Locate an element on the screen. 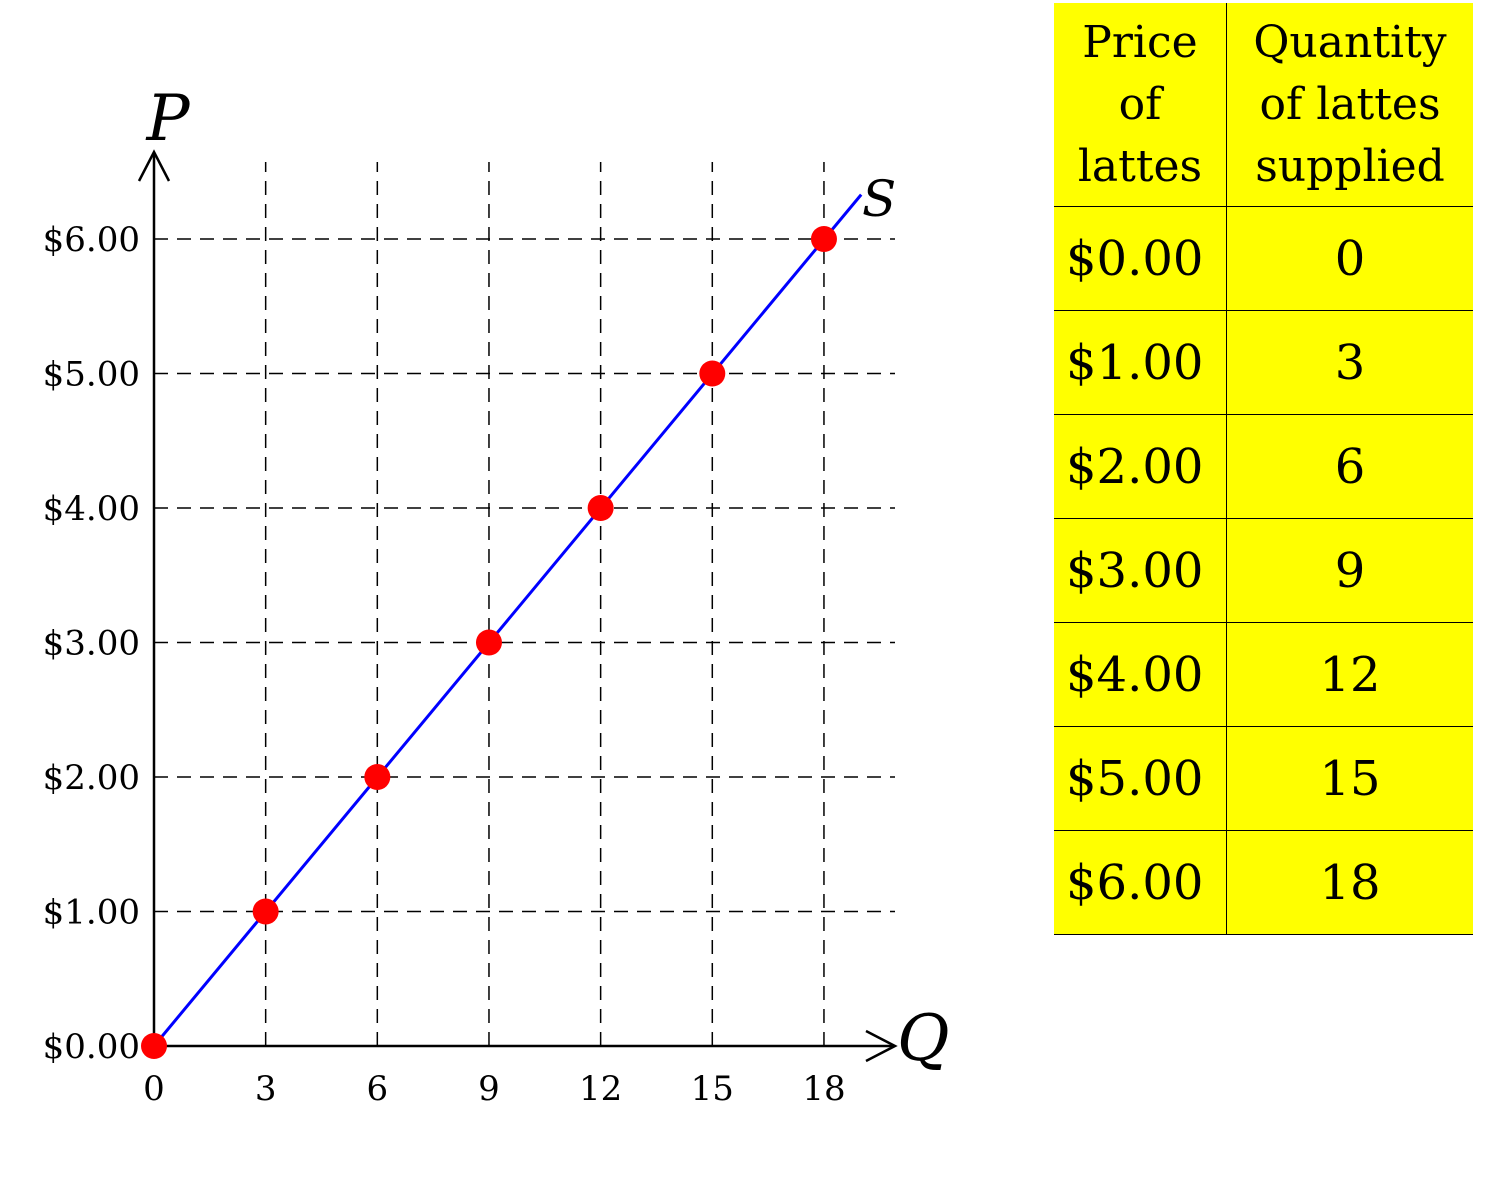 Image resolution: width=1500 pixels, height=1200 pixels. y-tick-label: $3.00 is located at coordinates (91, 644).